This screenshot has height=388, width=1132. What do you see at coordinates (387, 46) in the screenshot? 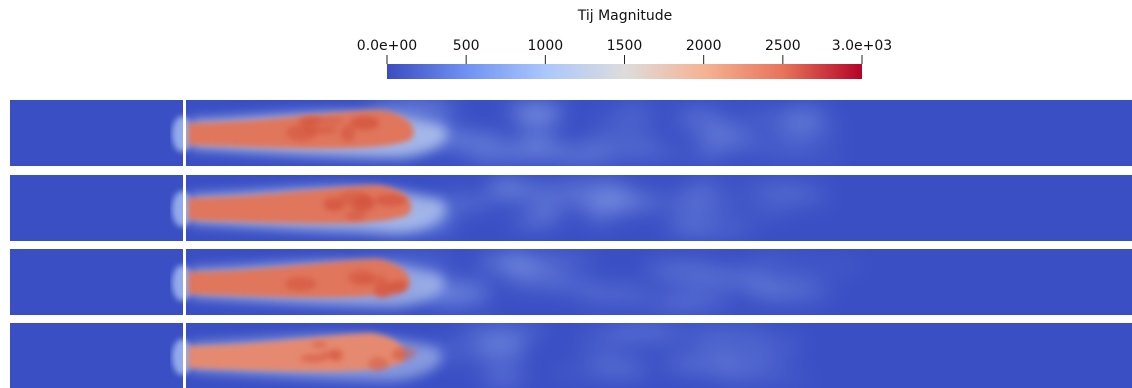
I see `colorbar-tick-label: 0.0e+00` at bounding box center [387, 46].